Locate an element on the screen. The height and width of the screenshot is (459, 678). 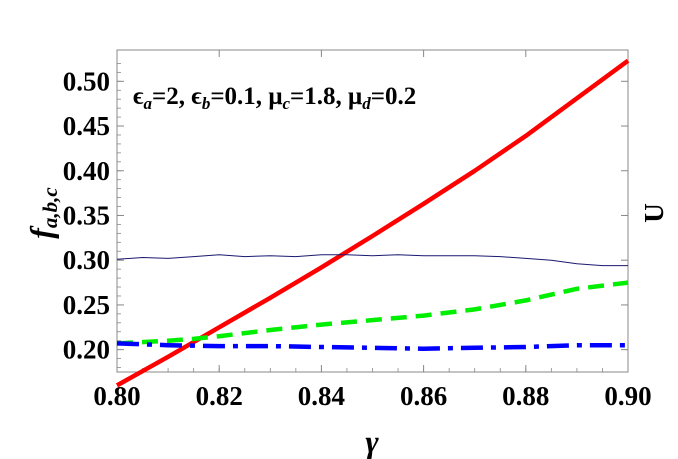
annotation-part: =2, is located at coordinates (171, 96).